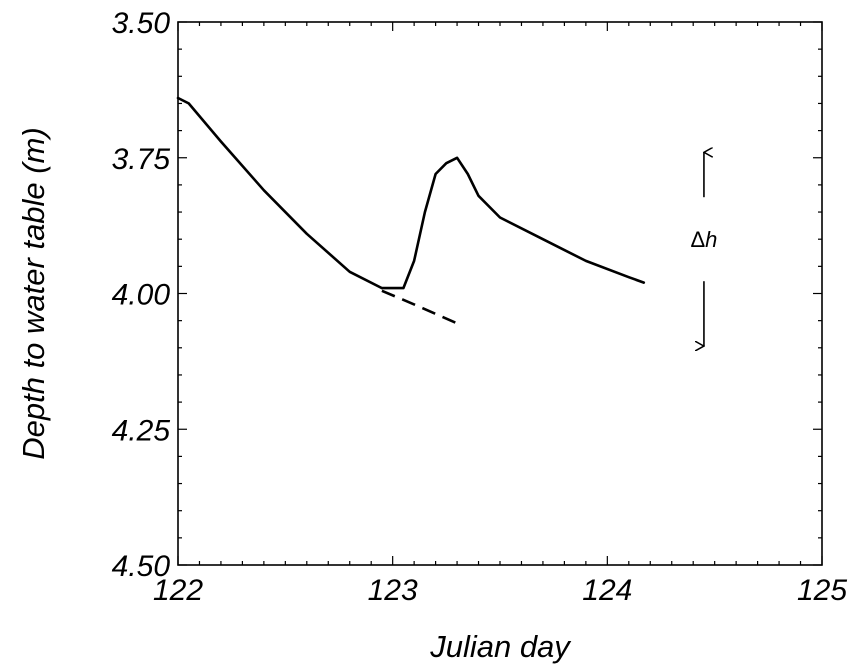 This screenshot has height=670, width=864. Describe the element at coordinates (141, 566) in the screenshot. I see `y-tick-label: 4.50` at that location.